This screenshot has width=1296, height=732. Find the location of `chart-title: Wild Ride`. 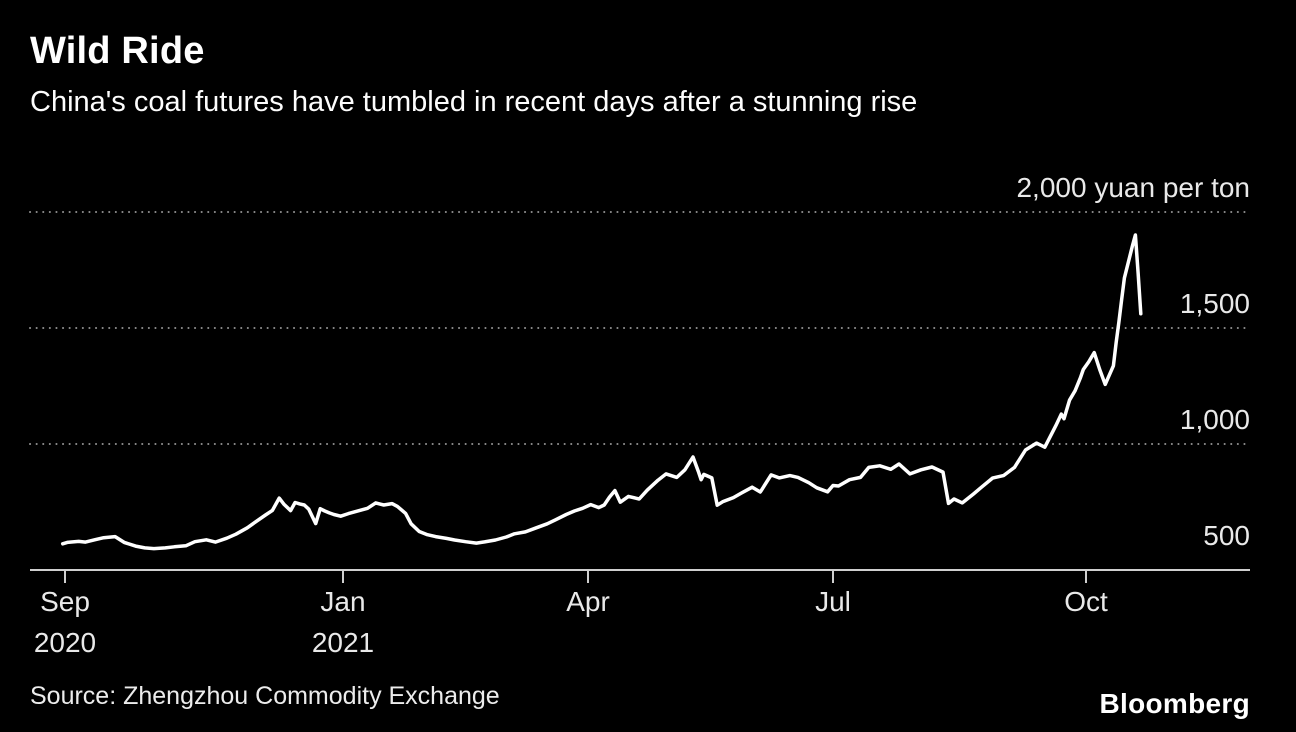

chart-title: Wild Ride is located at coordinates (117, 51).